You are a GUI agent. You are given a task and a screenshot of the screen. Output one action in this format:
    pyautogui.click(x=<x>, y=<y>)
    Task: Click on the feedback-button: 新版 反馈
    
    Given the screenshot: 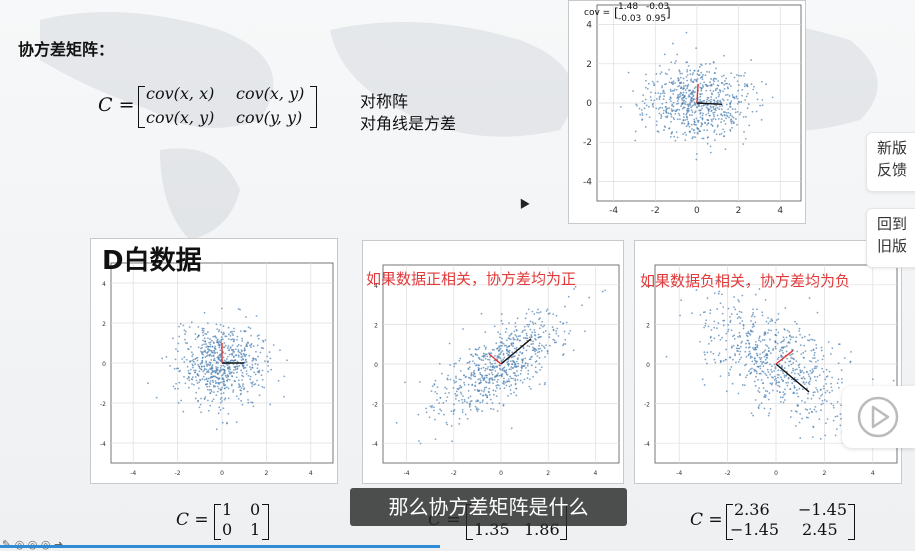 What is the action you would take?
    pyautogui.click(x=890, y=162)
    